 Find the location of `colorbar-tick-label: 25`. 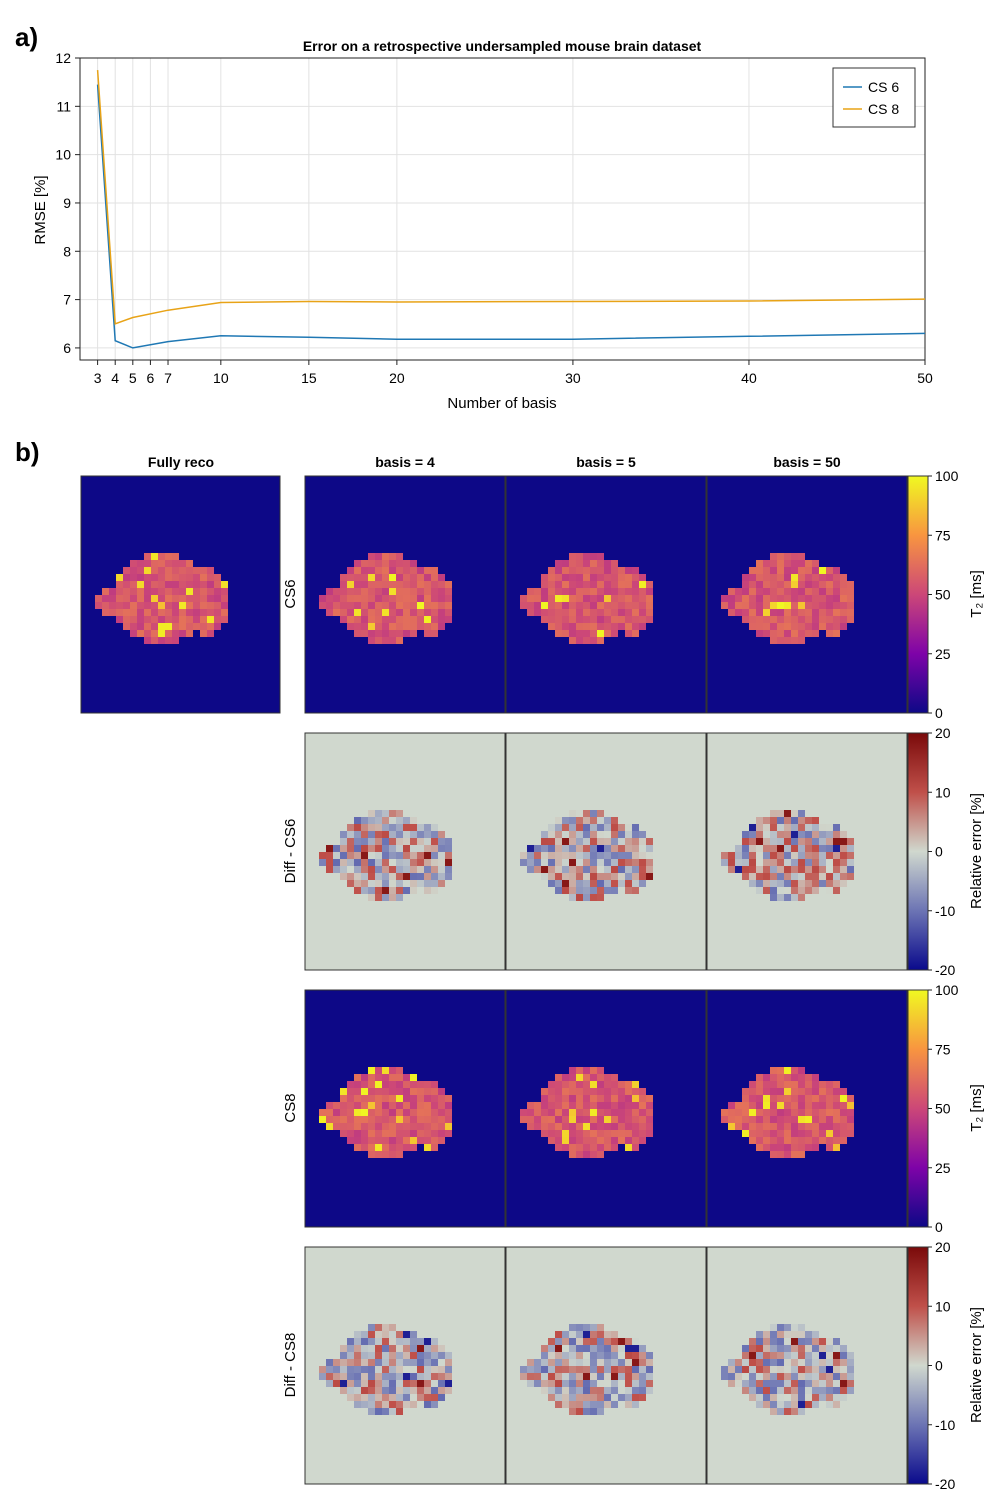

colorbar-tick-label: 25 is located at coordinates (943, 1168).